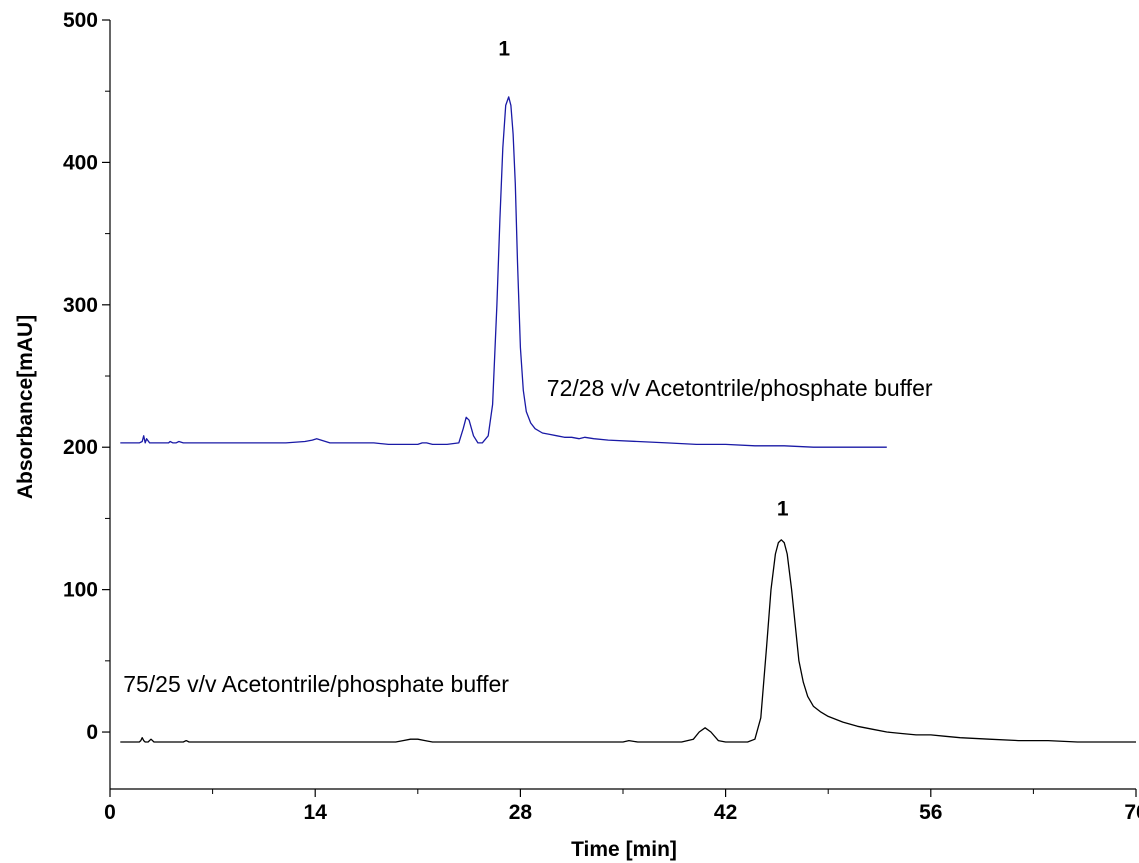  What do you see at coordinates (80, 20) in the screenshot?
I see `y-tick-label: 500` at bounding box center [80, 20].